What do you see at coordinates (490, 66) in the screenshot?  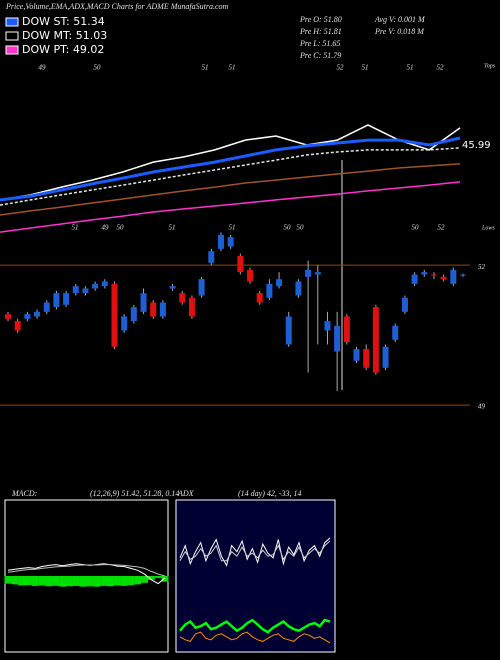 I see `top-caption: Tops` at bounding box center [490, 66].